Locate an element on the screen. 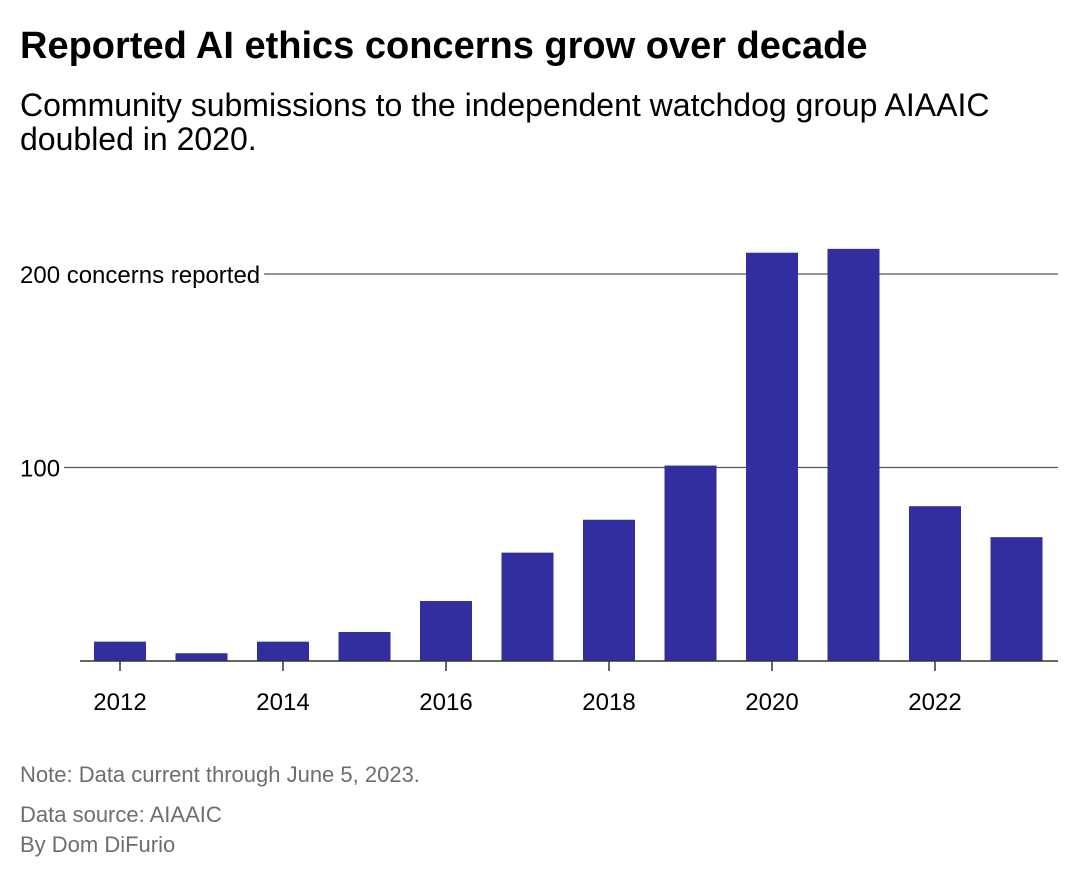 The width and height of the screenshot is (1080, 880). bar-2016 is located at coordinates (446, 631).